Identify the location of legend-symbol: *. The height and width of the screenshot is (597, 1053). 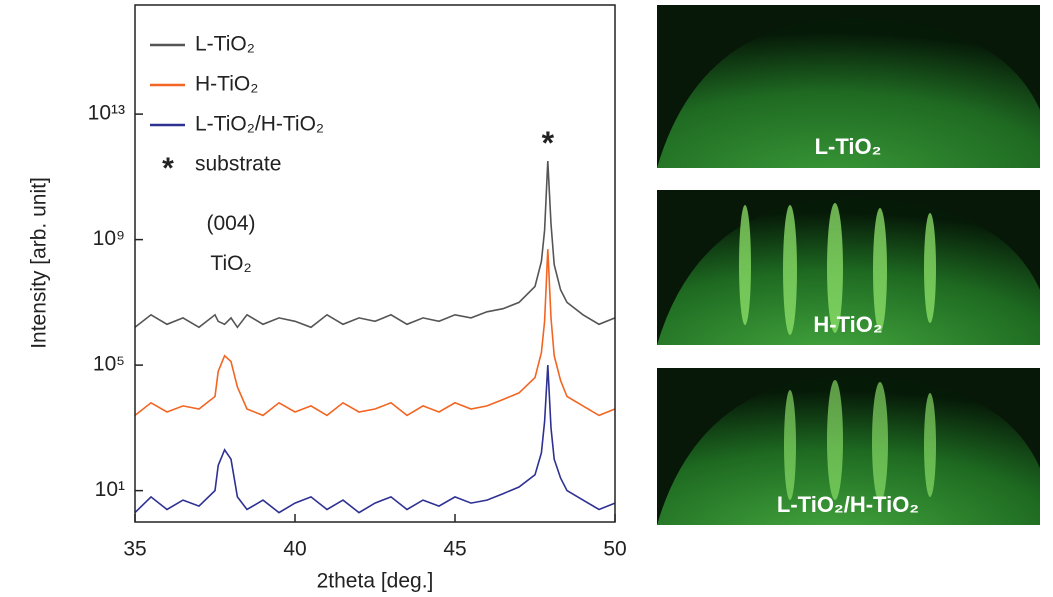
(168, 168).